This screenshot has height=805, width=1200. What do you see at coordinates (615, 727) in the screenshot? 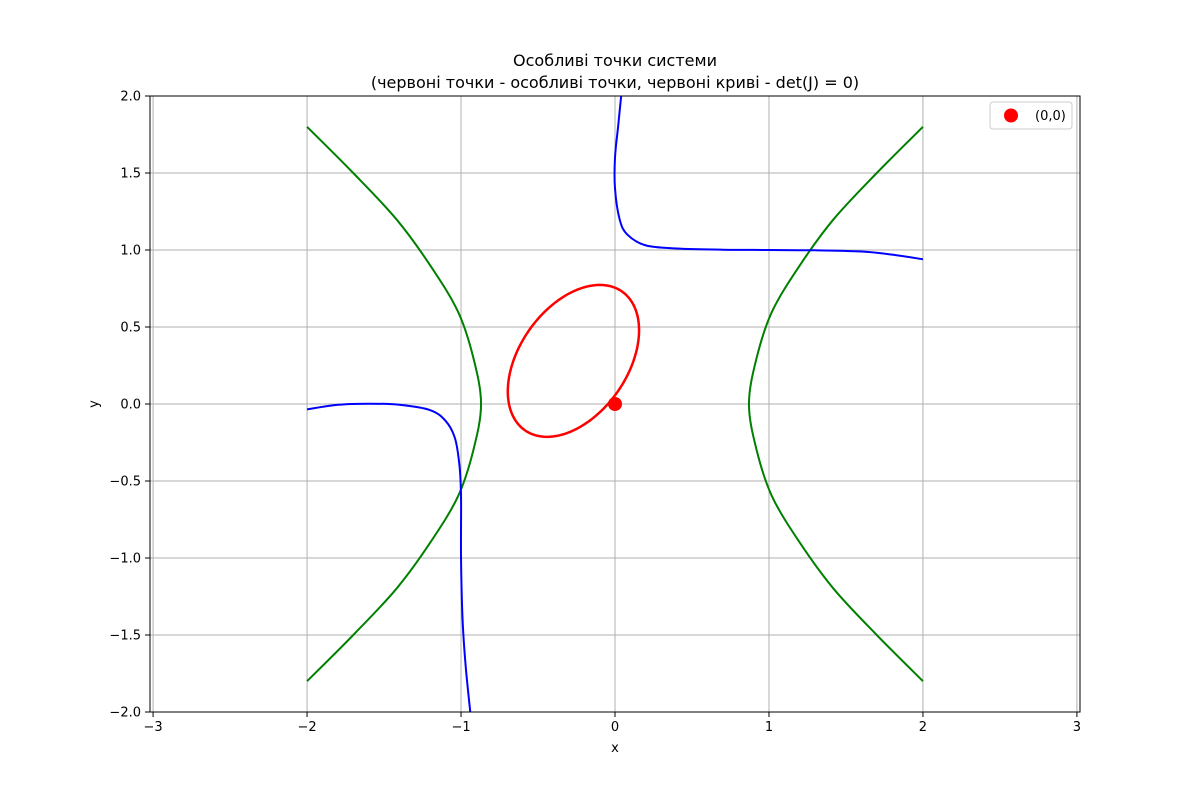
I see `x-tick-label: 0` at bounding box center [615, 727].